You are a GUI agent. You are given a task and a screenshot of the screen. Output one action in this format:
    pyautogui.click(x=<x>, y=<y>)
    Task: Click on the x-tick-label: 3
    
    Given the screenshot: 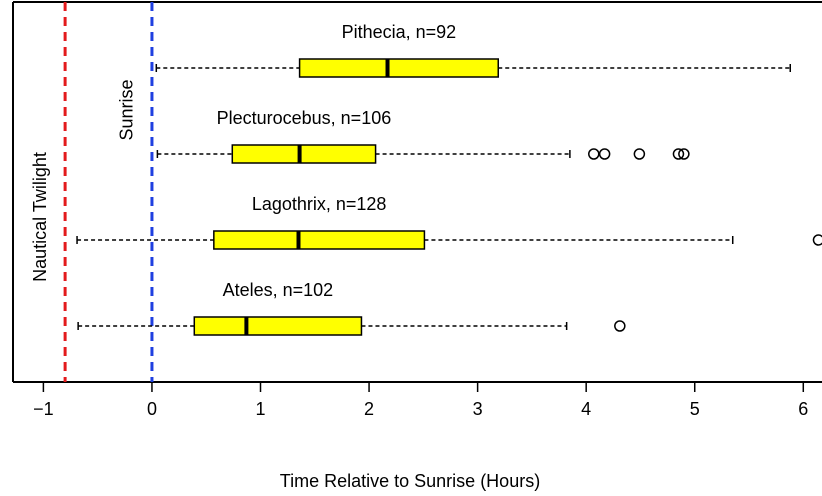 What is the action you would take?
    pyautogui.click(x=478, y=409)
    